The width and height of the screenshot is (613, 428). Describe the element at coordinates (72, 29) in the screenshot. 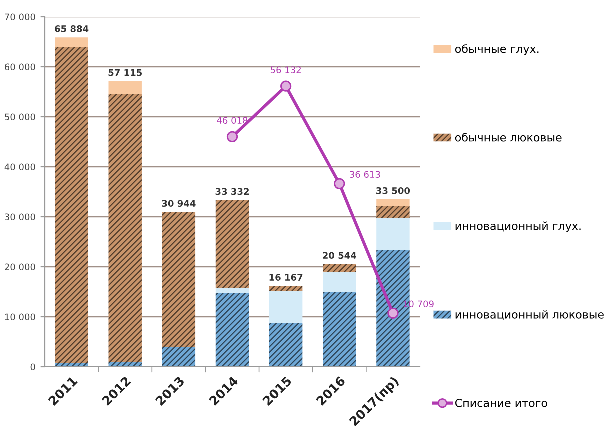

I see `total-label: 65 884` at that location.